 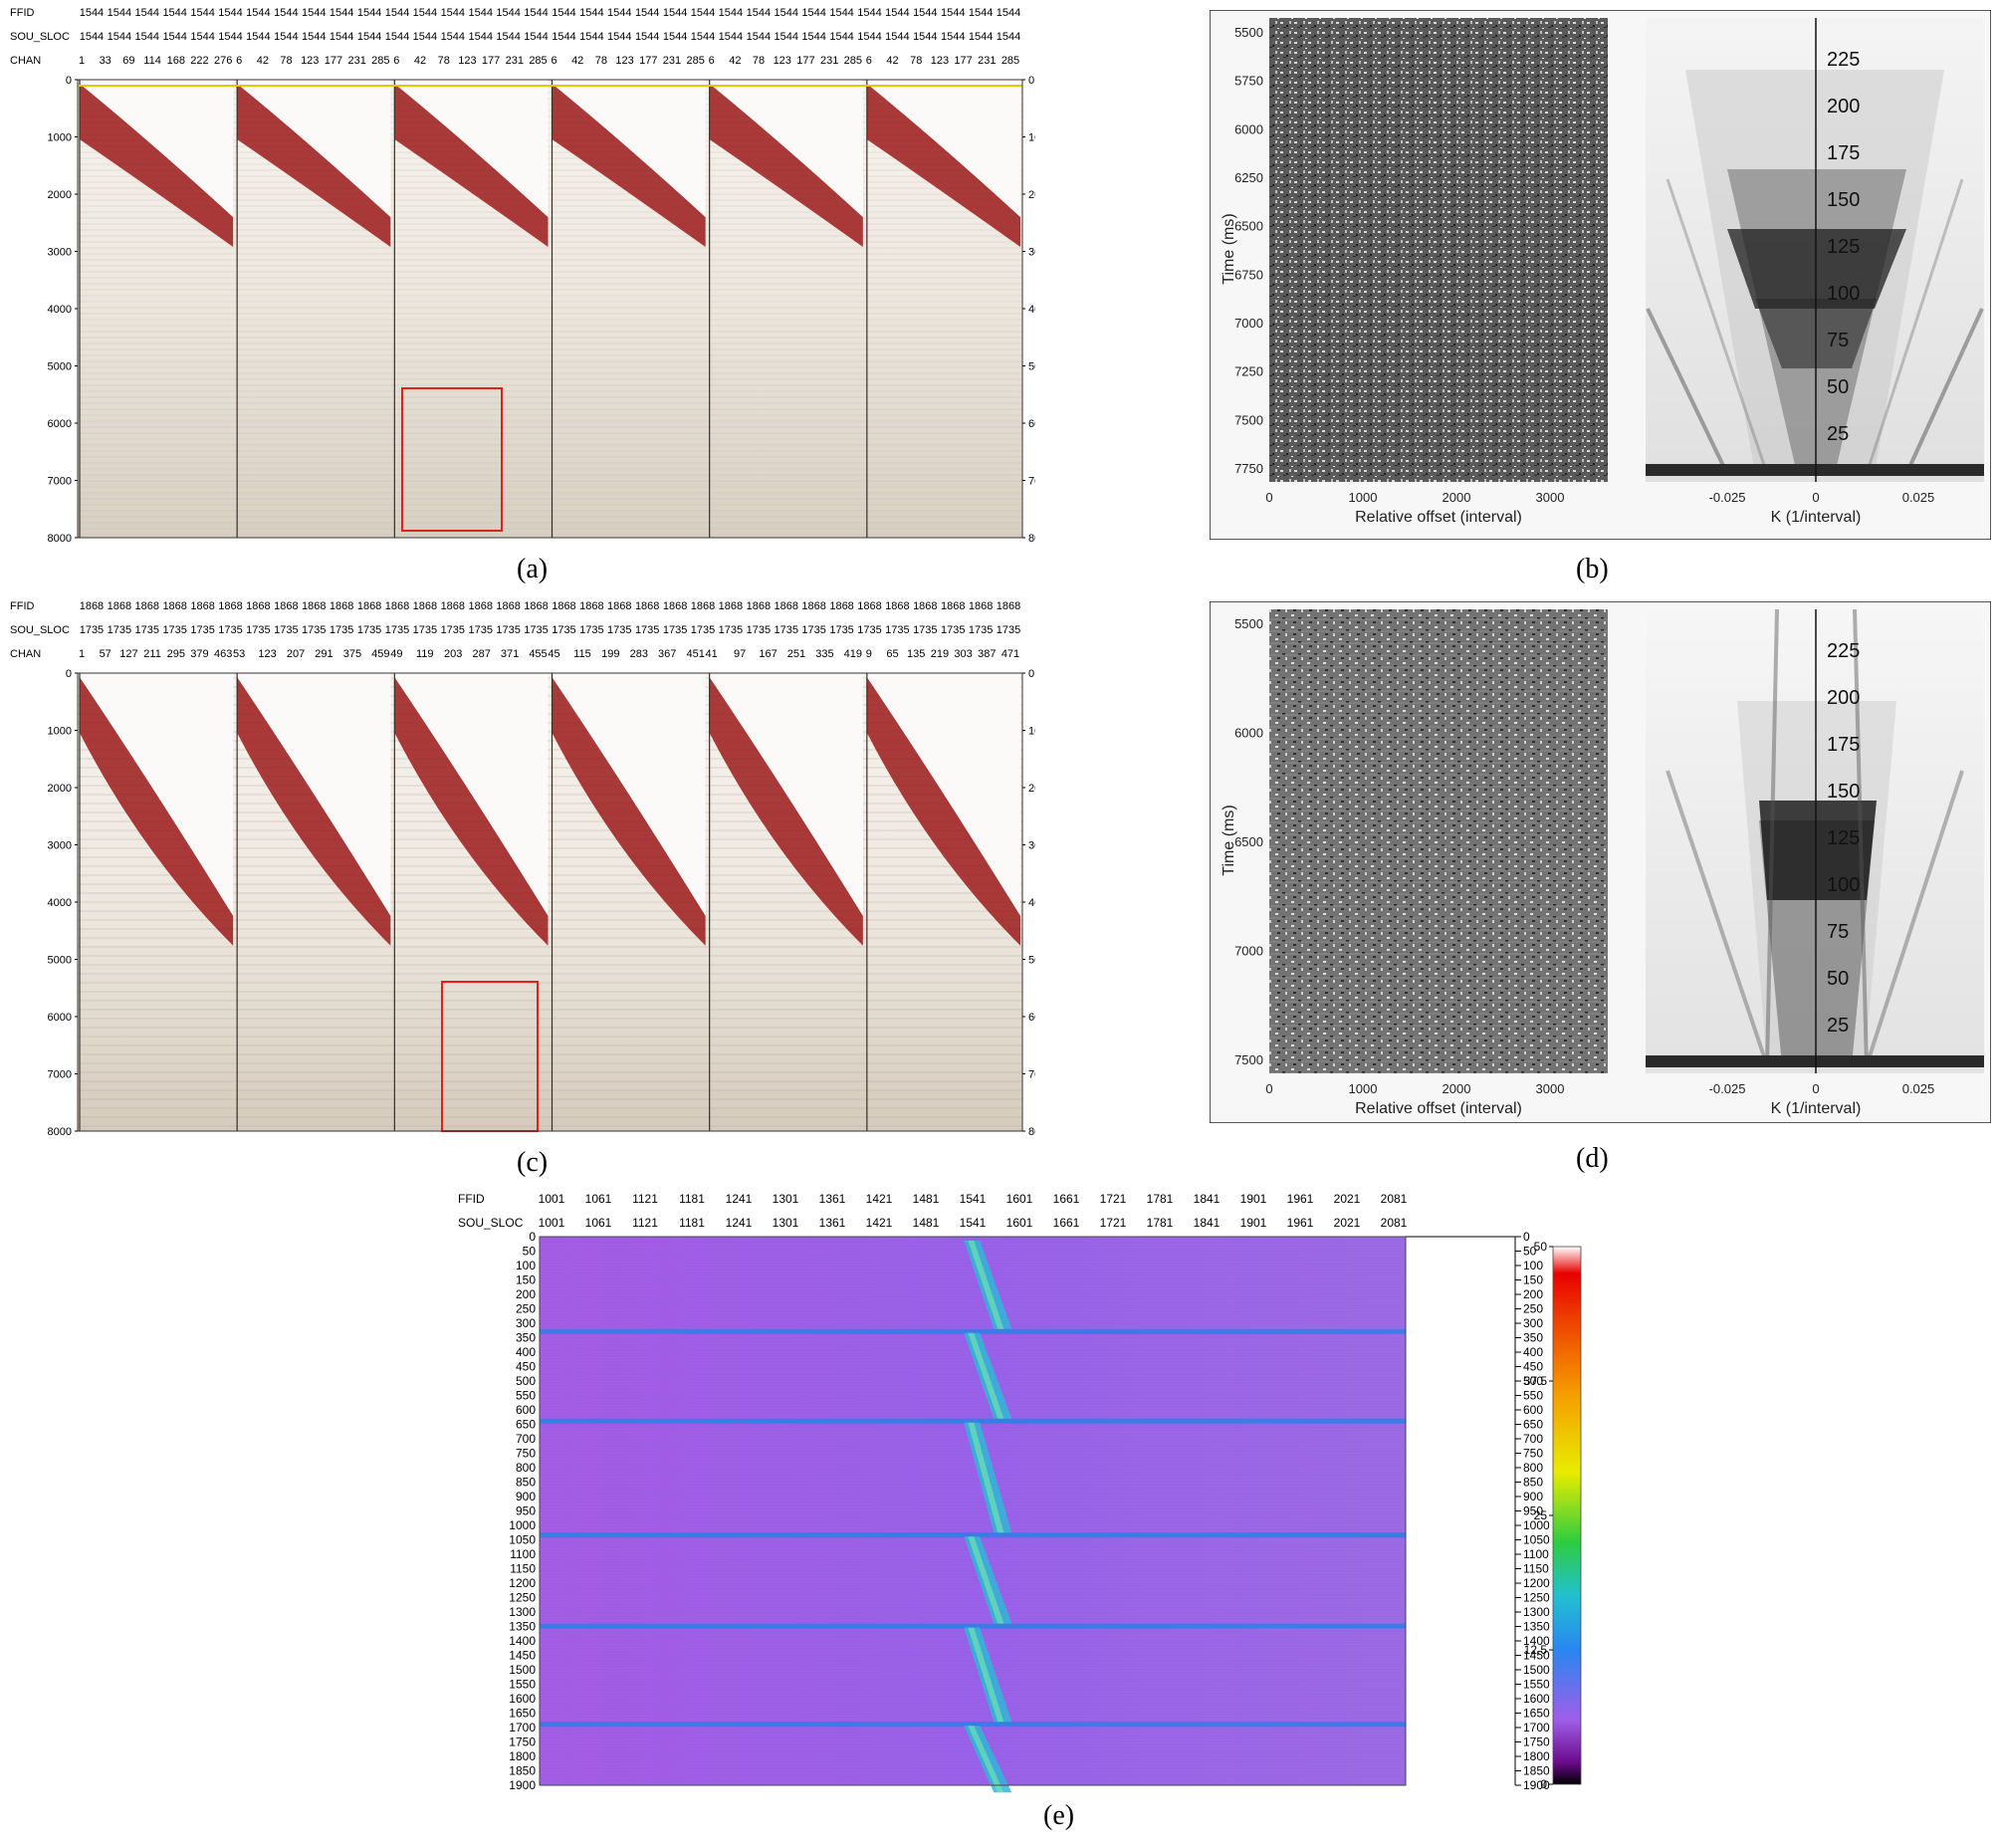 What do you see at coordinates (1533, 1396) in the screenshot?
I see `trace-tick-right: 550` at bounding box center [1533, 1396].